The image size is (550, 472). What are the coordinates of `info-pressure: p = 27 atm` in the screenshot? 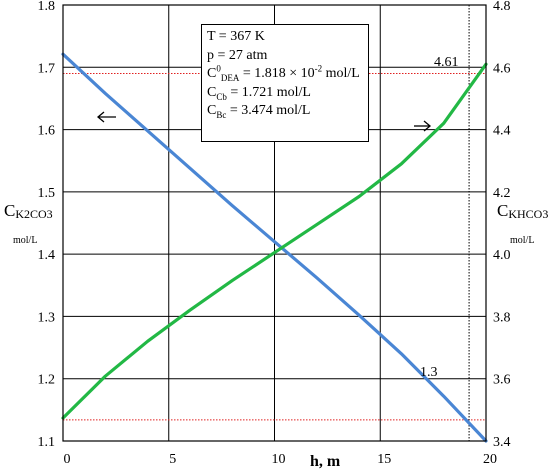 It's located at (237, 55).